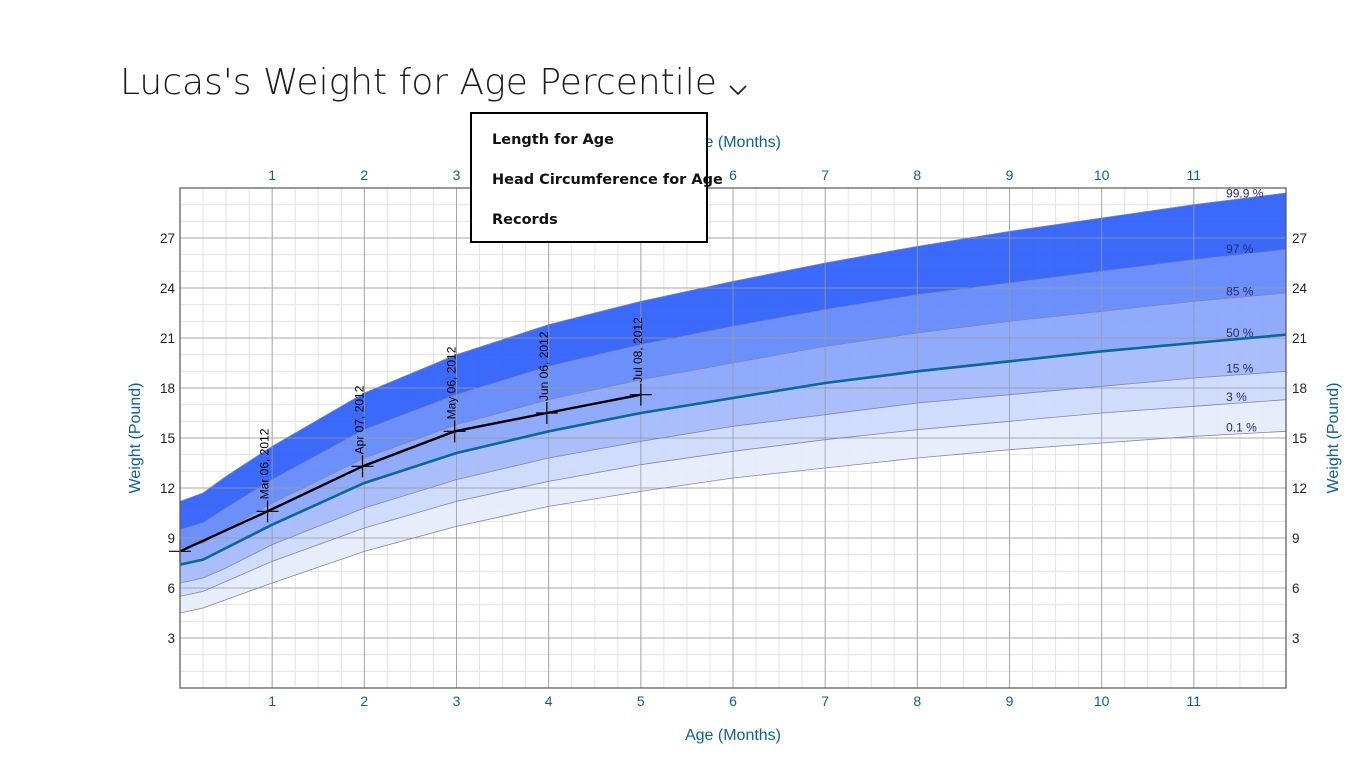 The height and width of the screenshot is (768, 1366). I want to click on x-tick-label-top: 11, so click(1194, 175).